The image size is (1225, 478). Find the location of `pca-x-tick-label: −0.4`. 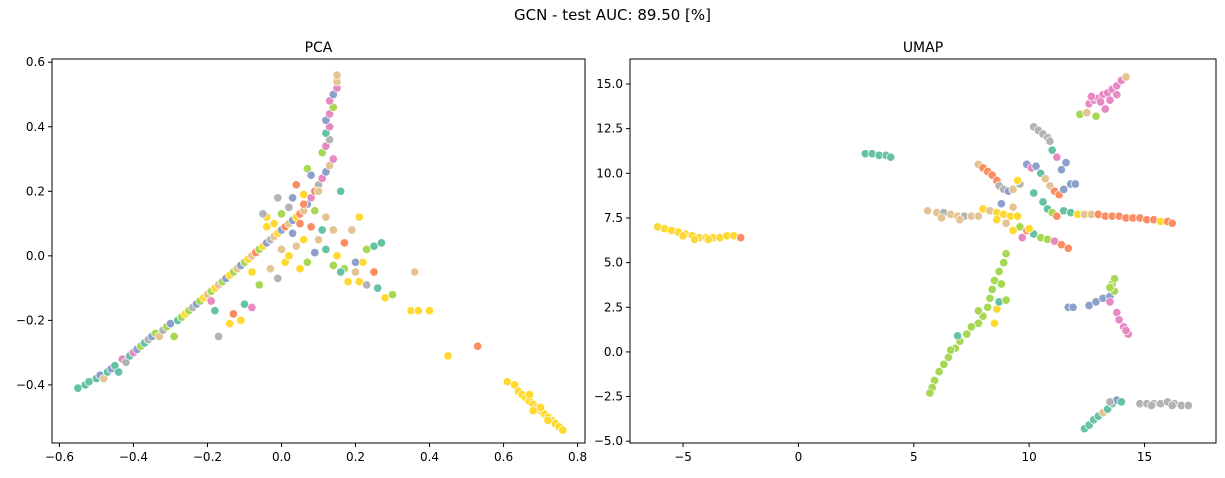

pca-x-tick-label: −0.4 is located at coordinates (133, 457).